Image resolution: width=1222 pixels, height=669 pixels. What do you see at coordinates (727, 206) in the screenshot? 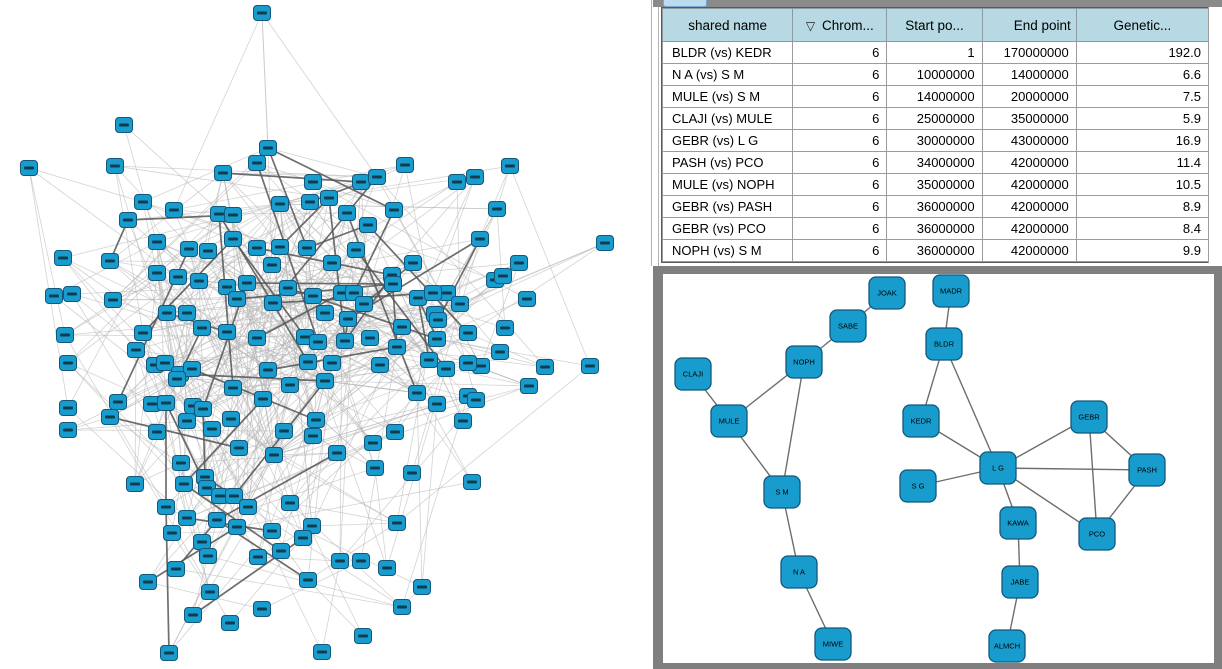
I see `table-cell: GEBR (vs) PASH` at bounding box center [727, 206].